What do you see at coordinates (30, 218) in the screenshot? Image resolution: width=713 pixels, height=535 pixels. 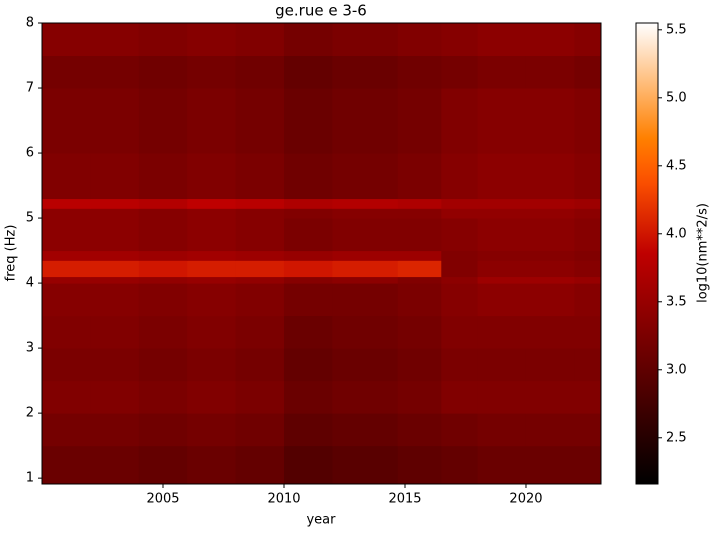 I see `y-tick-label: 5` at bounding box center [30, 218].